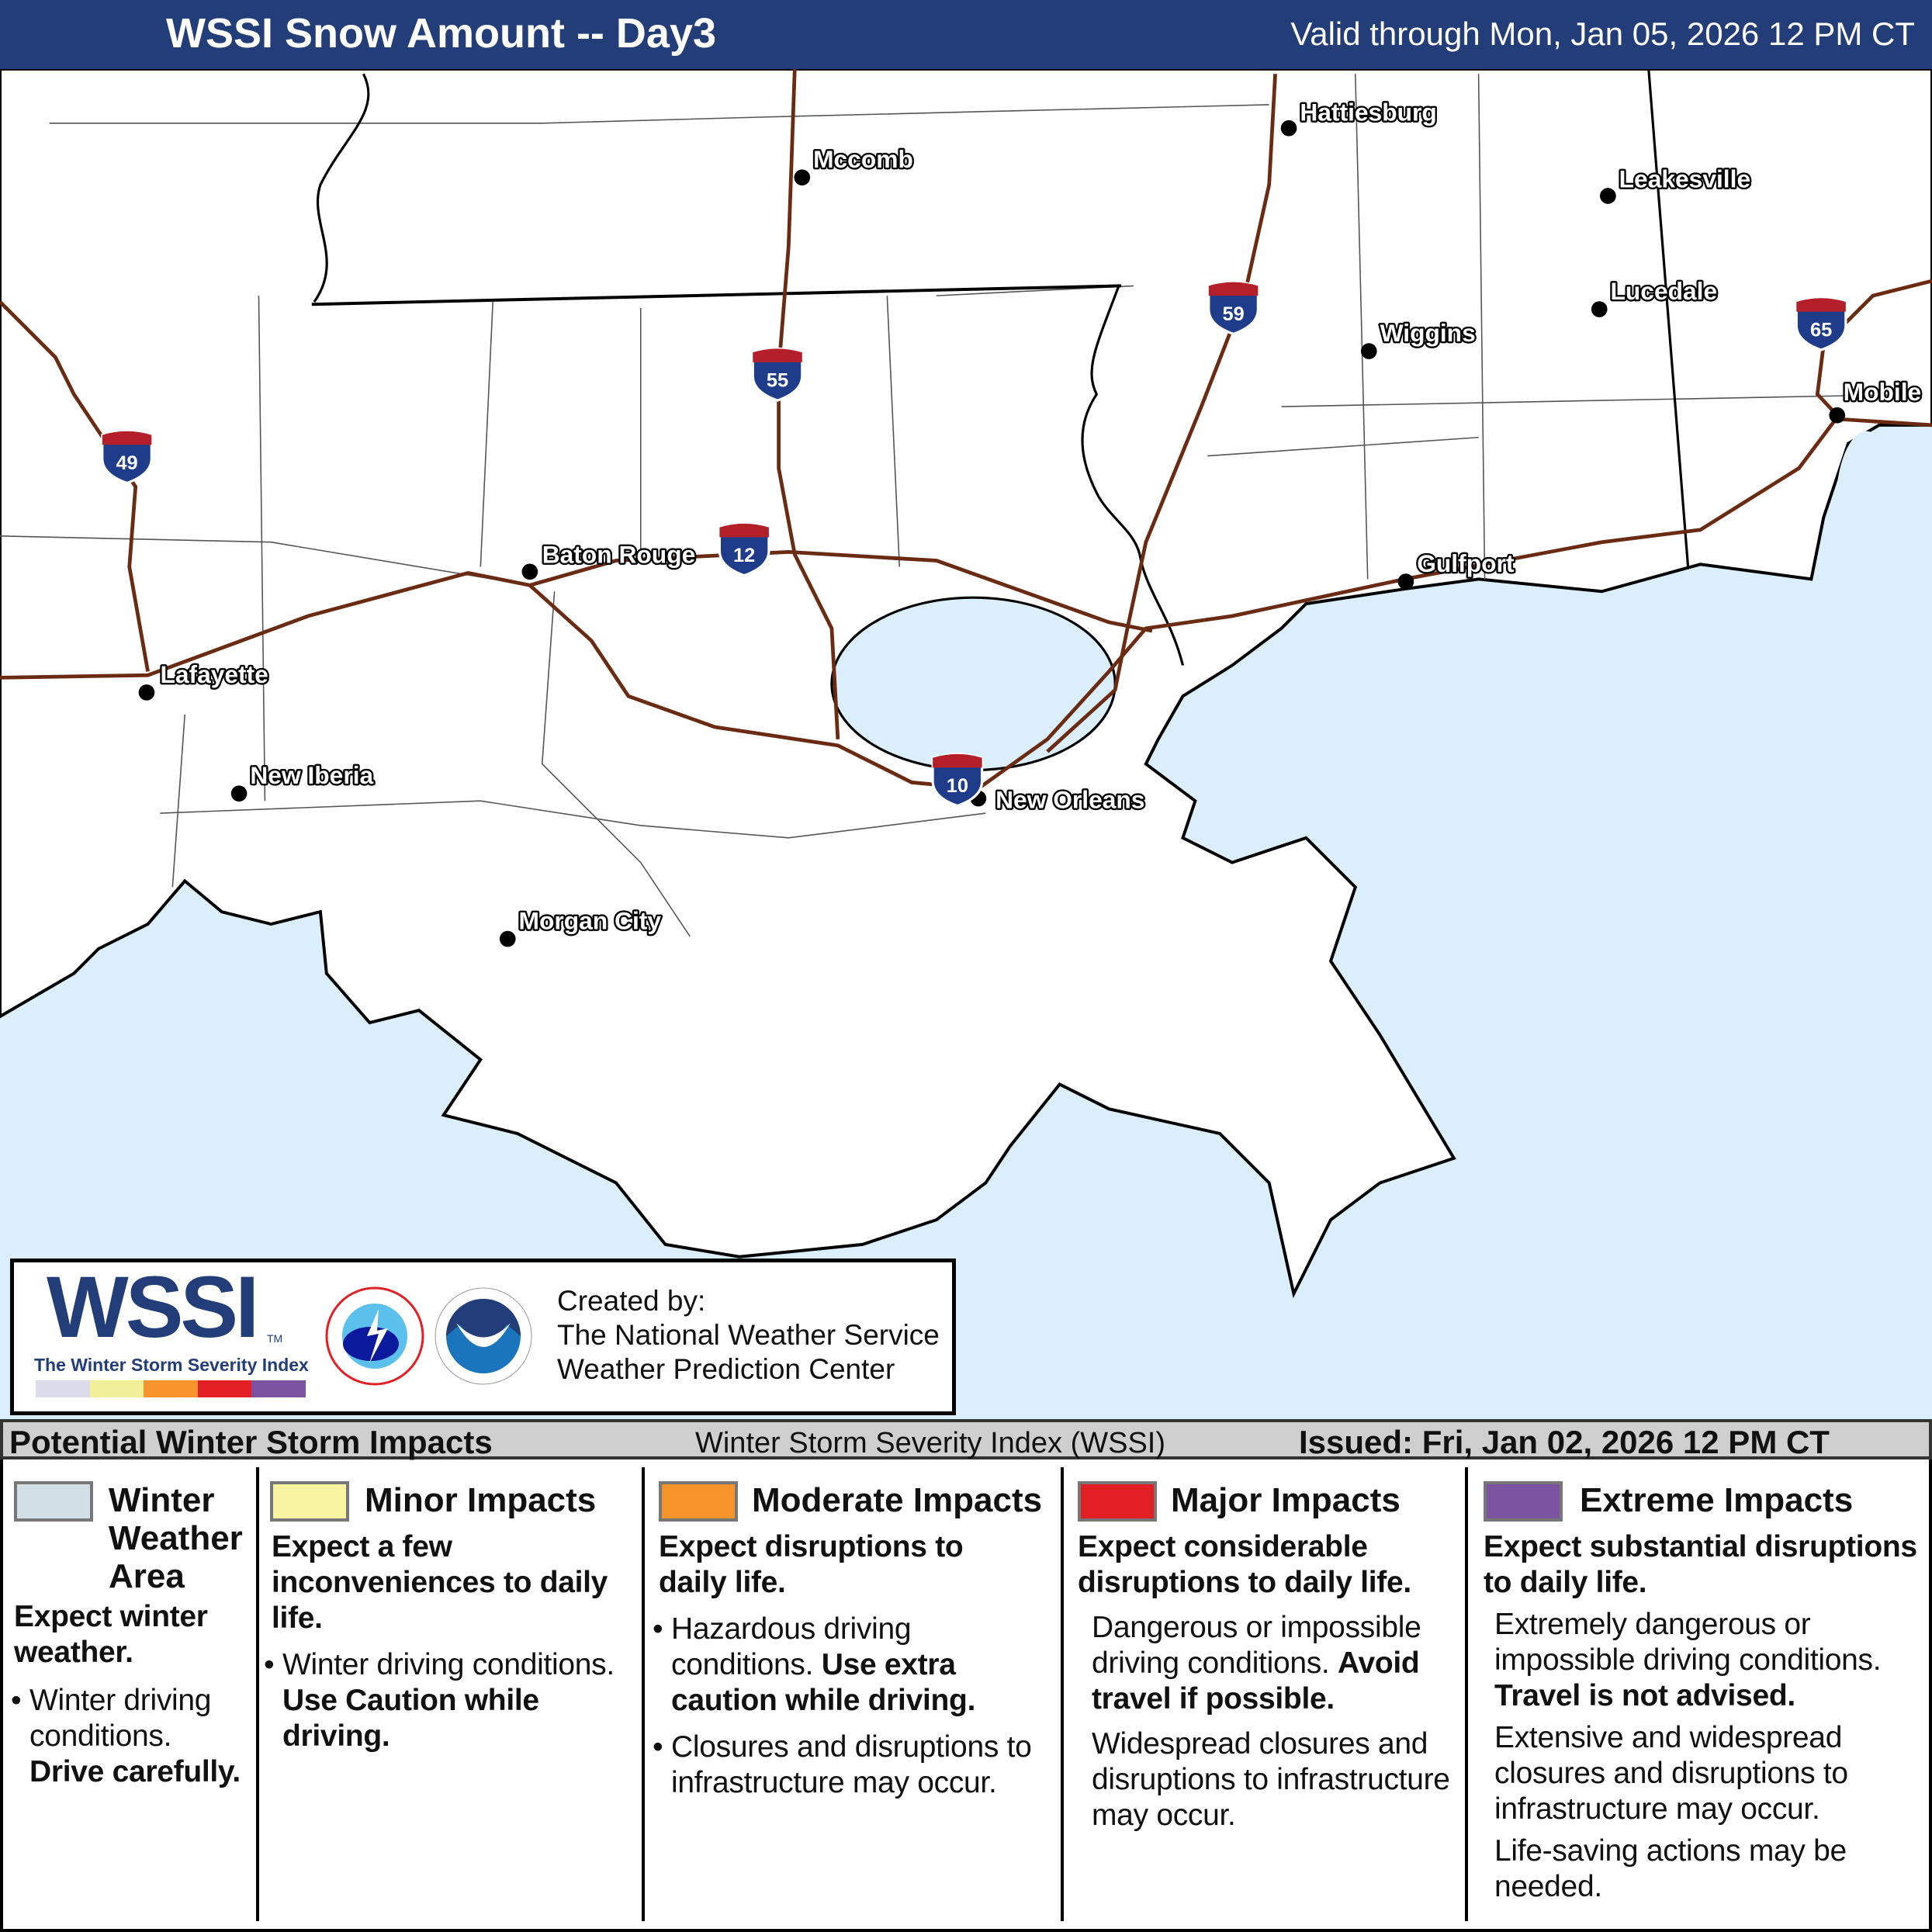 The image size is (1932, 1932). What do you see at coordinates (957, 786) in the screenshot?
I see `interstate-number: 10` at bounding box center [957, 786].